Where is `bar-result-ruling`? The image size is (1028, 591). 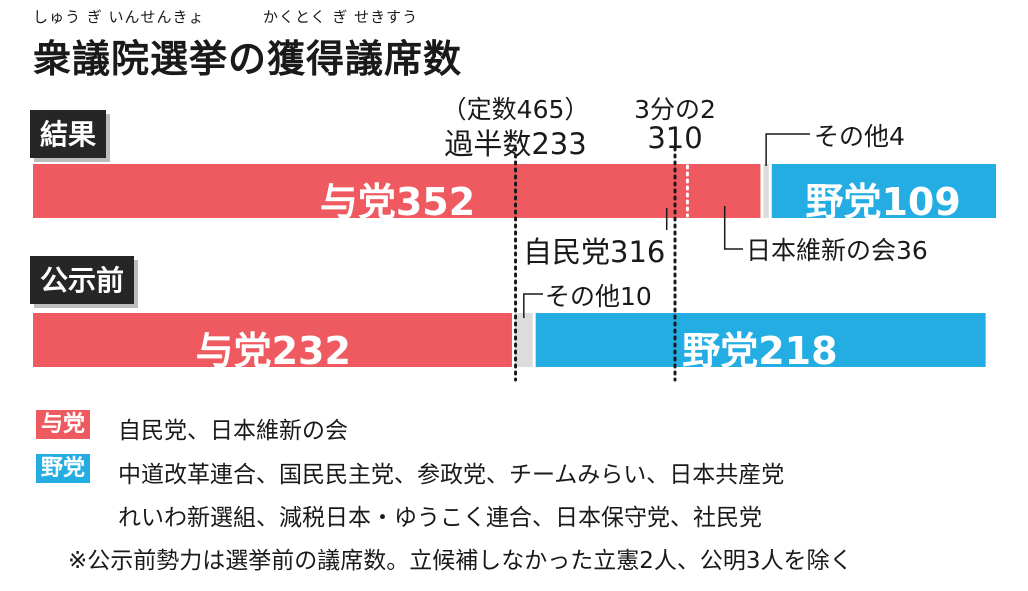 bar-result-ruling is located at coordinates (397, 191).